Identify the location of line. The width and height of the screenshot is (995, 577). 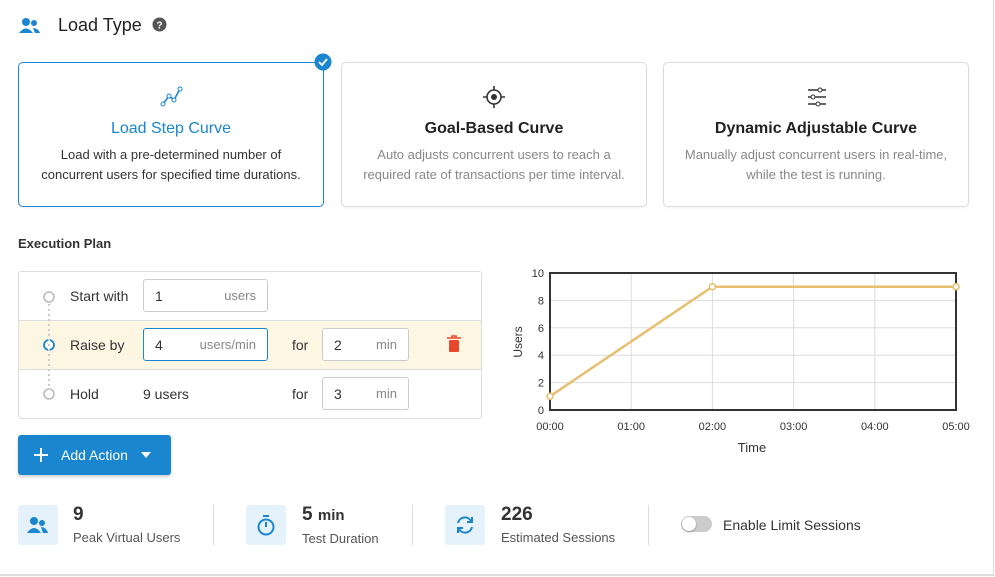
(752, 341).